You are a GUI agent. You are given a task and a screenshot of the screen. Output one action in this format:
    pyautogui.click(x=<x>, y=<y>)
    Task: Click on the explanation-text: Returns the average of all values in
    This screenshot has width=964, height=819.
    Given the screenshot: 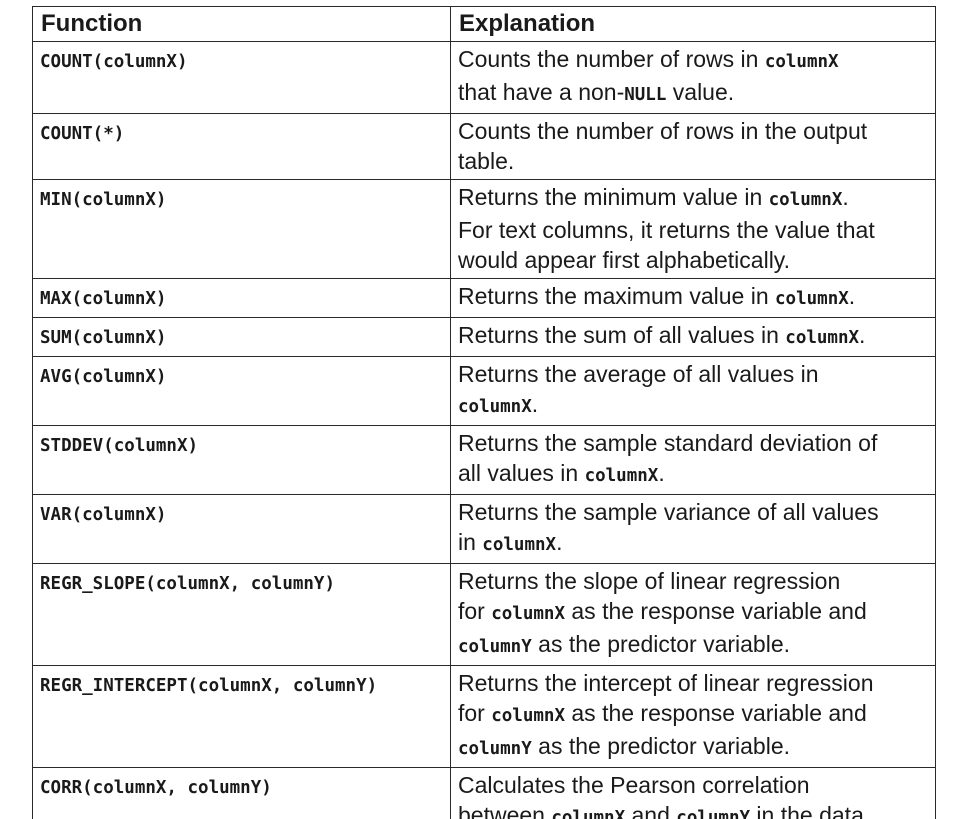 What is the action you would take?
    pyautogui.click(x=638, y=374)
    